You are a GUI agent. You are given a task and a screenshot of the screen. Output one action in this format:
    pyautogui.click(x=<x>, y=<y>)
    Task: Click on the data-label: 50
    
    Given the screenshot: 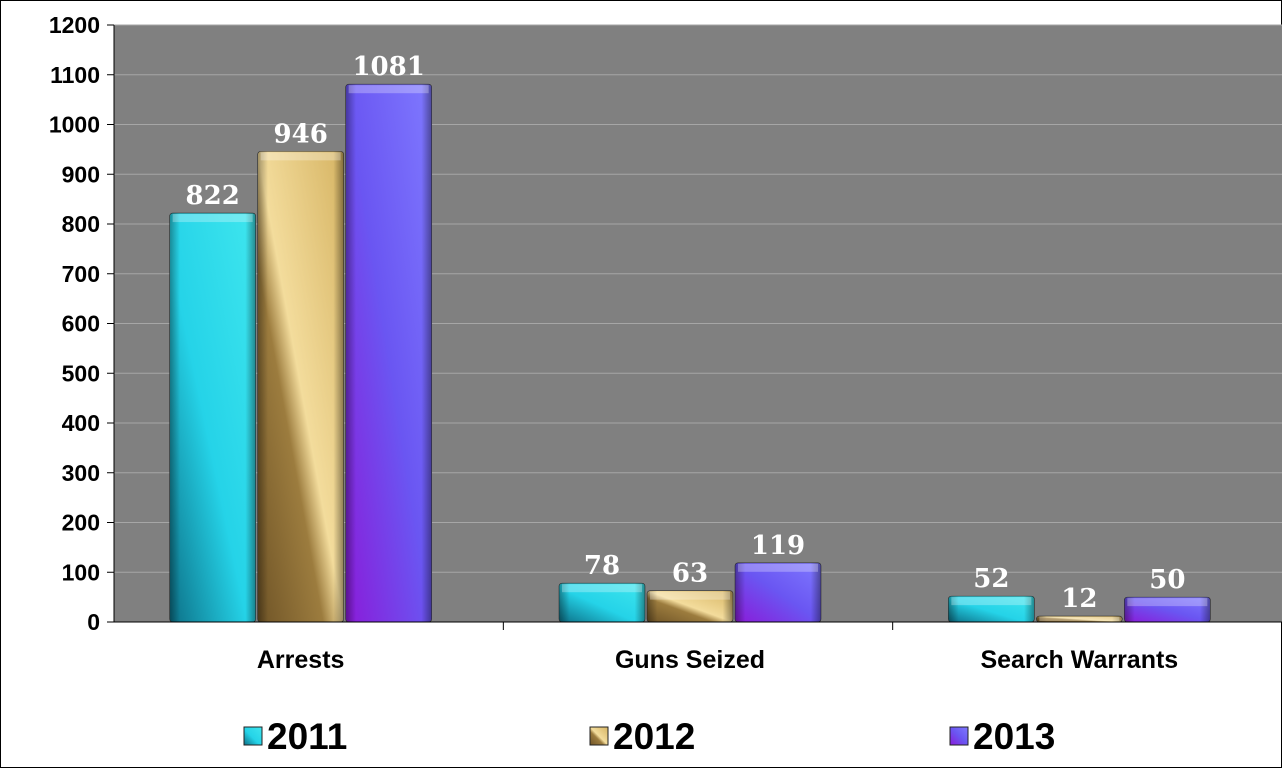 What is the action you would take?
    pyautogui.click(x=1167, y=580)
    